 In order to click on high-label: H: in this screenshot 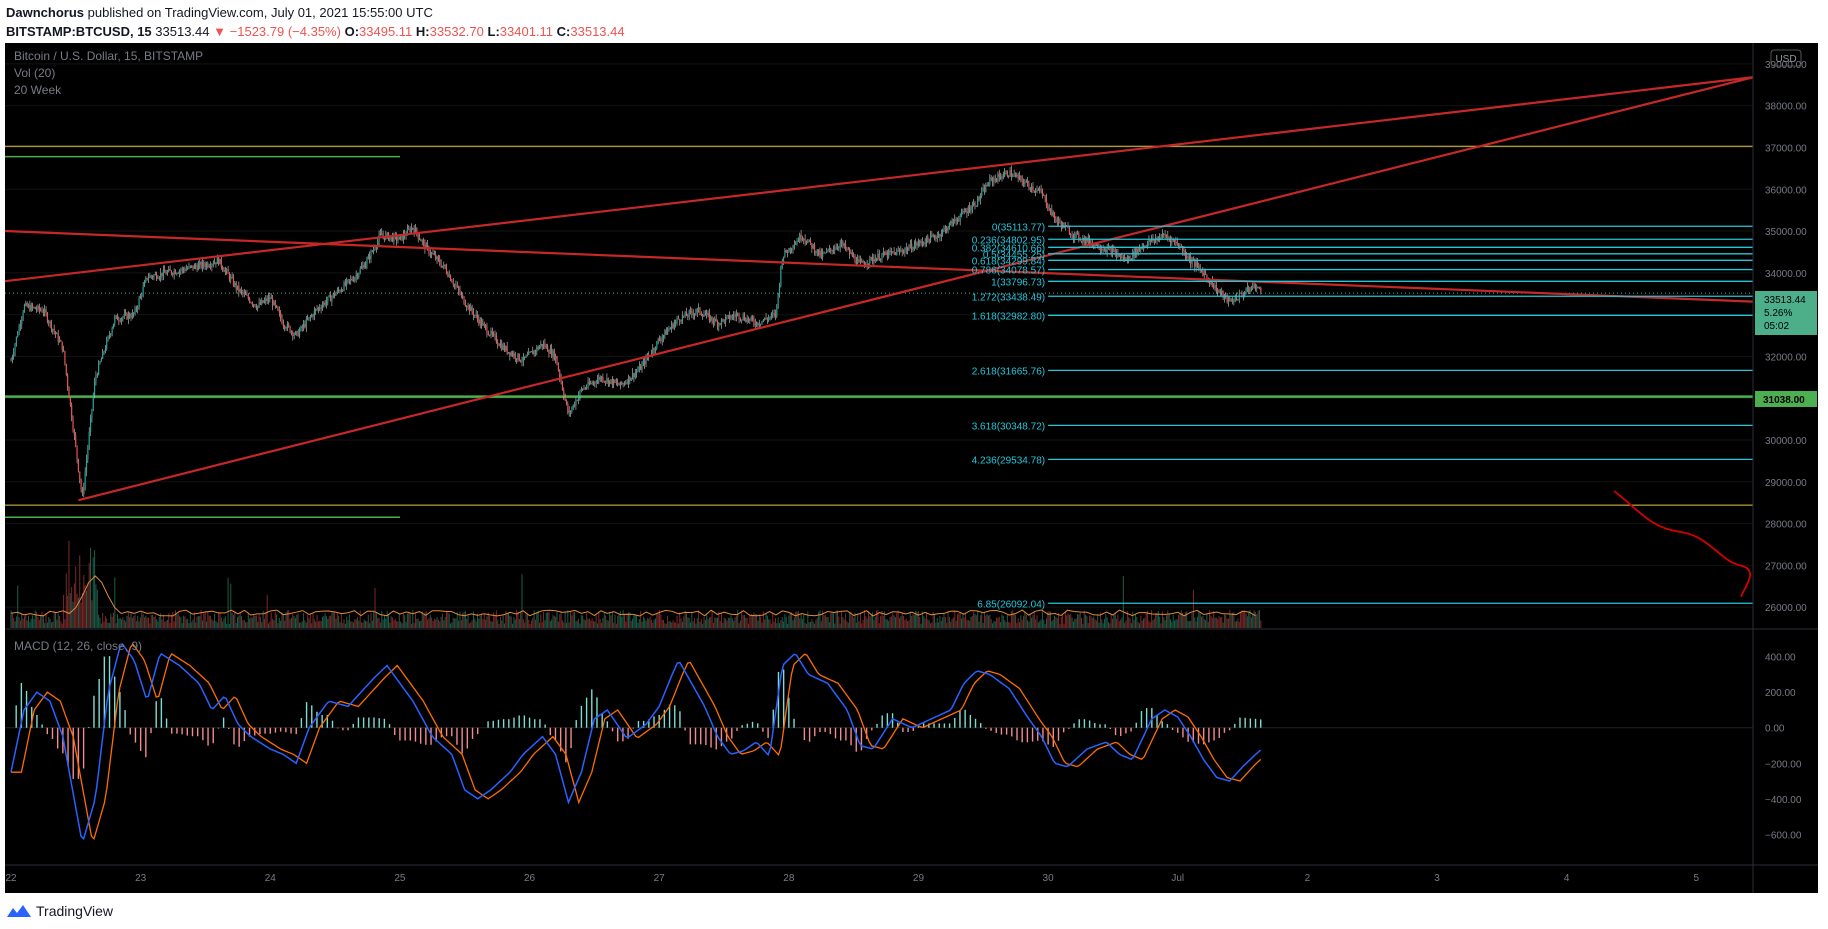, I will do `click(422, 31)`.